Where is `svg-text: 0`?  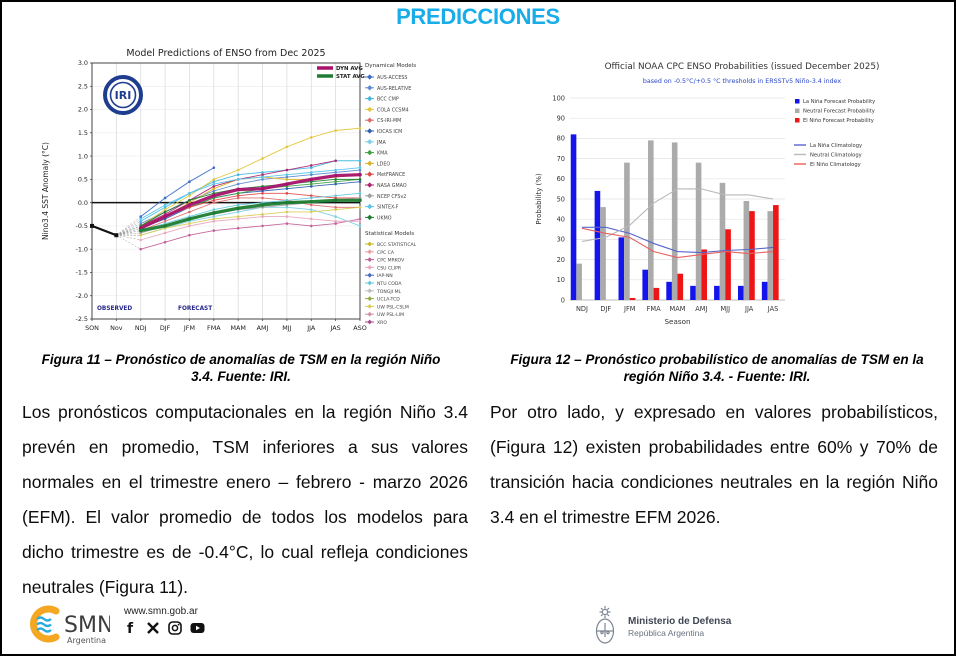 svg-text: 0 is located at coordinates (563, 300).